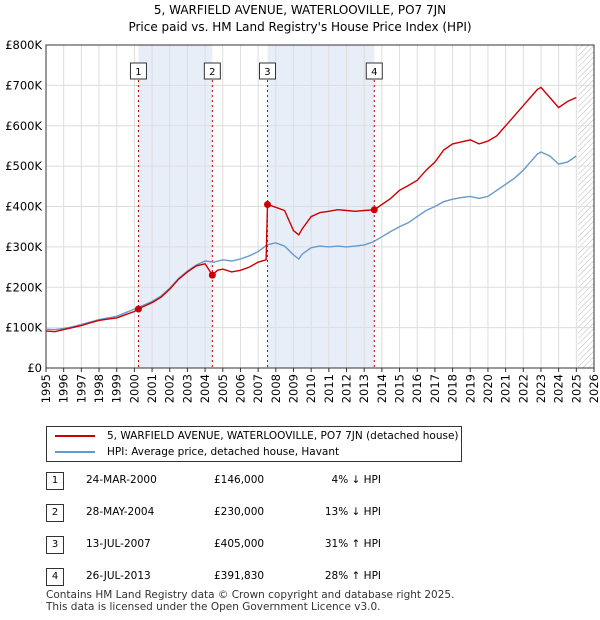  Describe the element at coordinates (75, 452) in the screenshot. I see `legend-swatch-hpi` at that location.